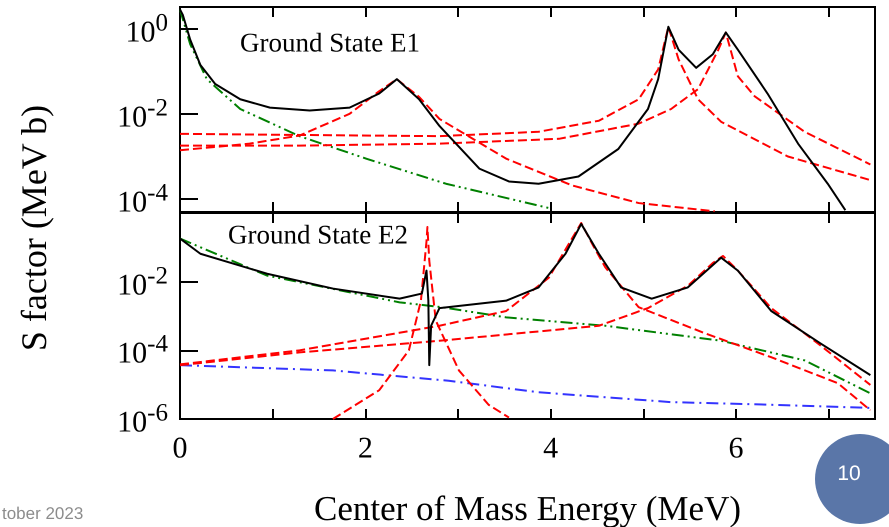 The image size is (889, 527). I want to click on circle-badge: 10, so click(852, 479).